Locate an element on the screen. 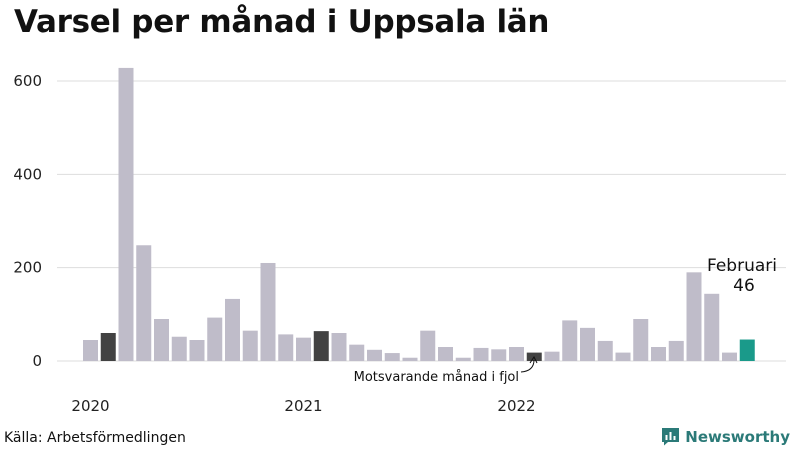  current-month-callout: Februari 46 is located at coordinates (742, 276).